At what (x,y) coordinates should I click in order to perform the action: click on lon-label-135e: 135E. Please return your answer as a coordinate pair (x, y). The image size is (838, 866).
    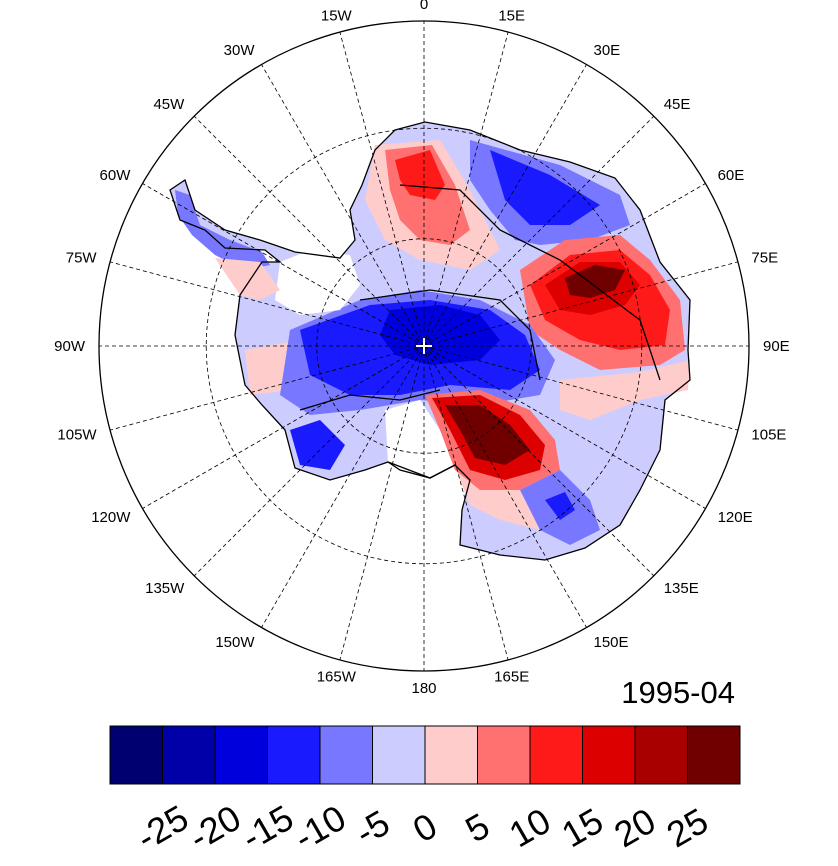
    Looking at the image, I should click on (681, 588).